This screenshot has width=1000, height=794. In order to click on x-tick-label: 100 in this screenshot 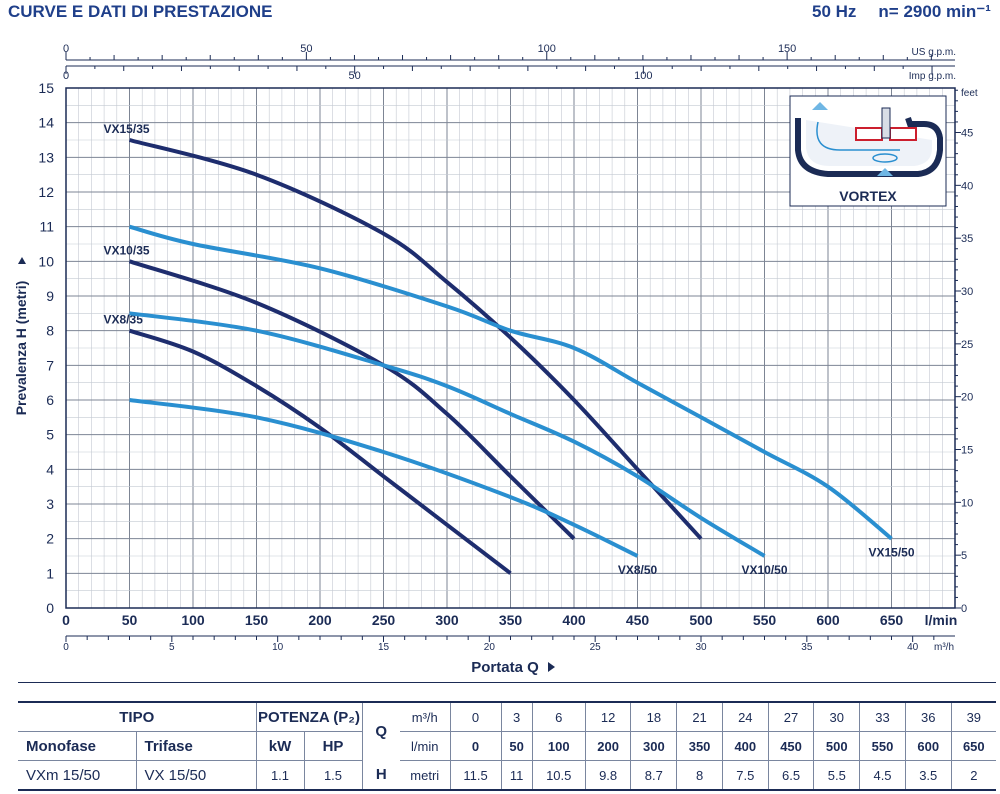, I will do `click(193, 620)`.